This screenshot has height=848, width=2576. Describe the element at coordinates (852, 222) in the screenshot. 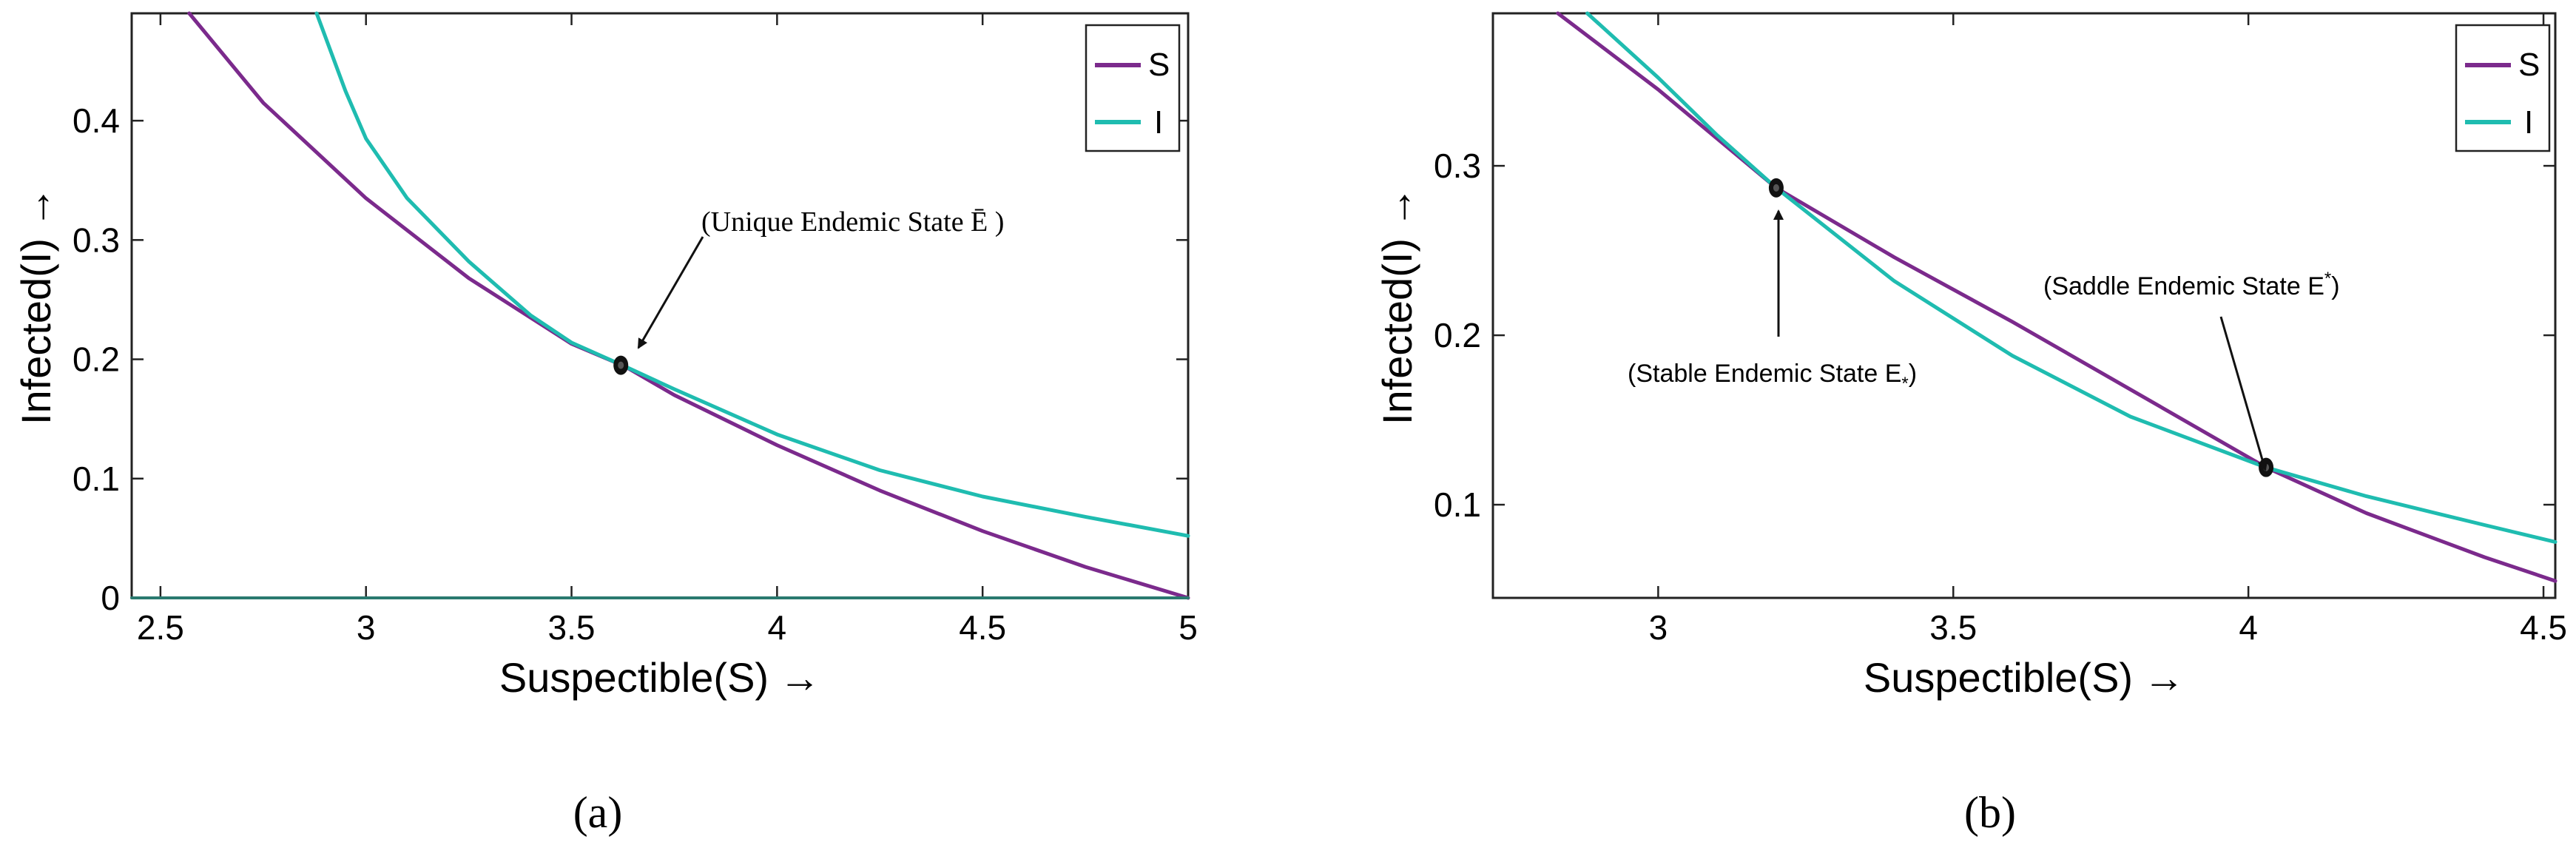

I see `annotation-unique-endemic-state: (Unique Endemic State Ē )` at that location.